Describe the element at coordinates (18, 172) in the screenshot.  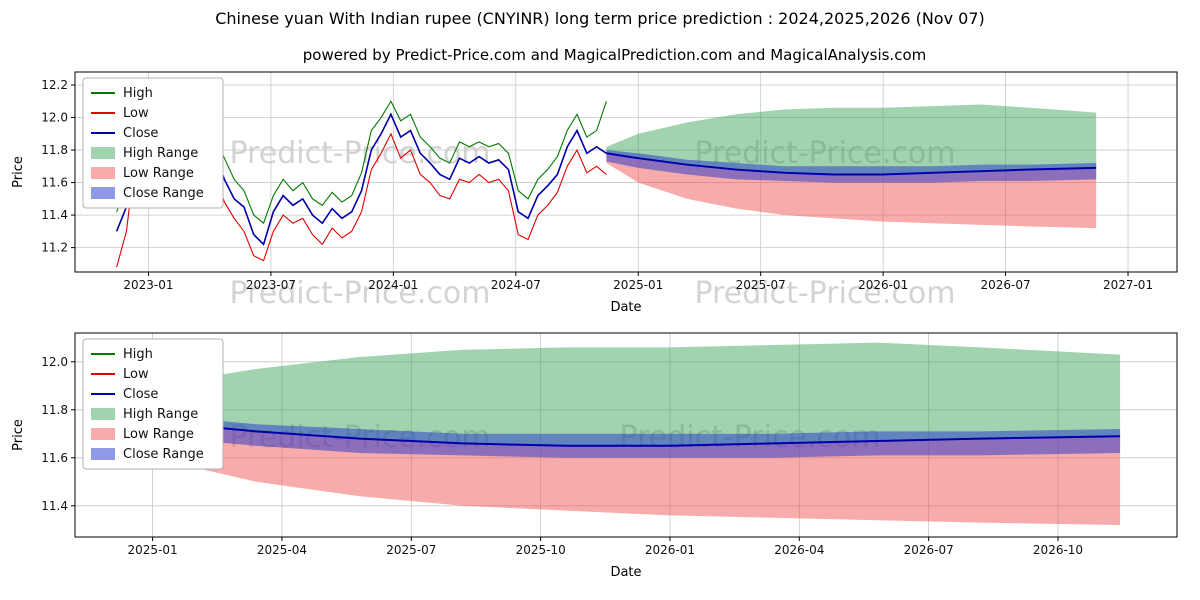
I see `top-chart-ylabel: Price` at that location.